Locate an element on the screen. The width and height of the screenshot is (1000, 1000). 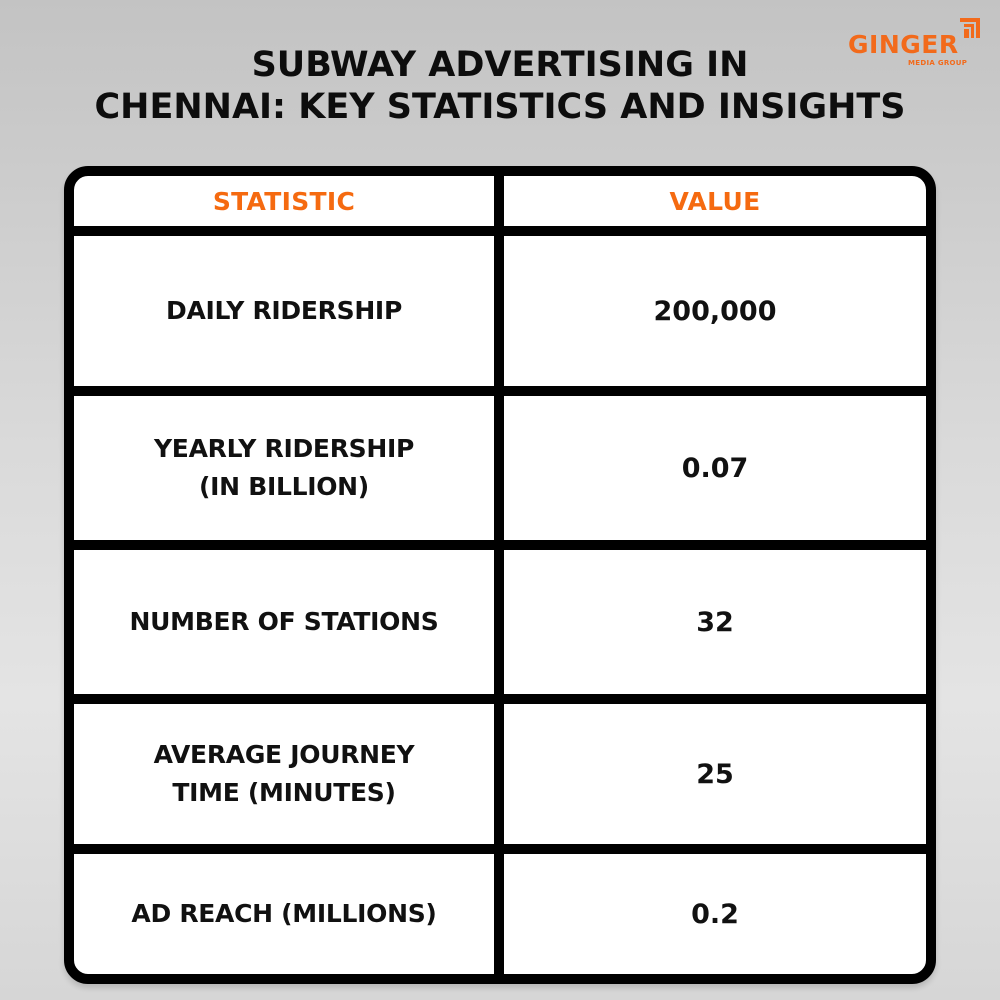
title-line-1: SUBWAY ADVERTISING IN is located at coordinates (500, 65).